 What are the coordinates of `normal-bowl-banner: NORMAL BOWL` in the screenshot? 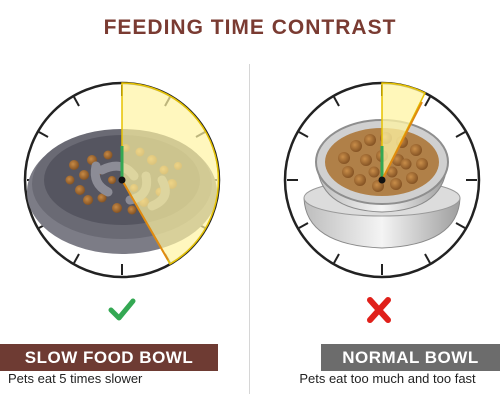 It's located at (410, 357).